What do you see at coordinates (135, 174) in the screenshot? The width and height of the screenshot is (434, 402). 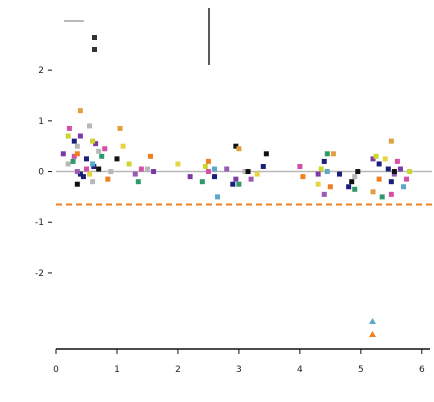 I see `data-point-s9-p1` at bounding box center [135, 174].